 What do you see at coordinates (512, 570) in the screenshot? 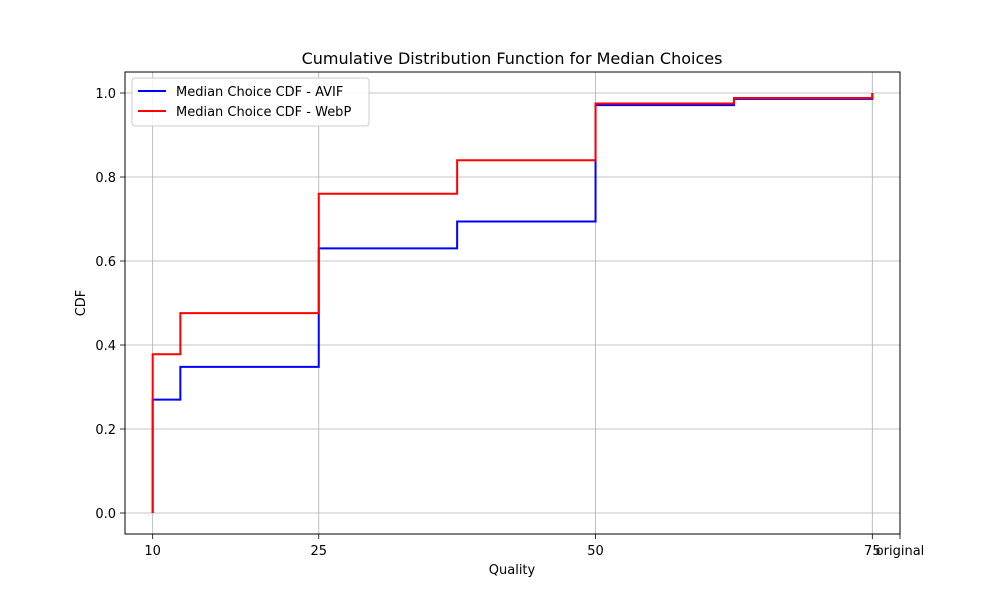
I see `x-axis-label: Quality` at bounding box center [512, 570].